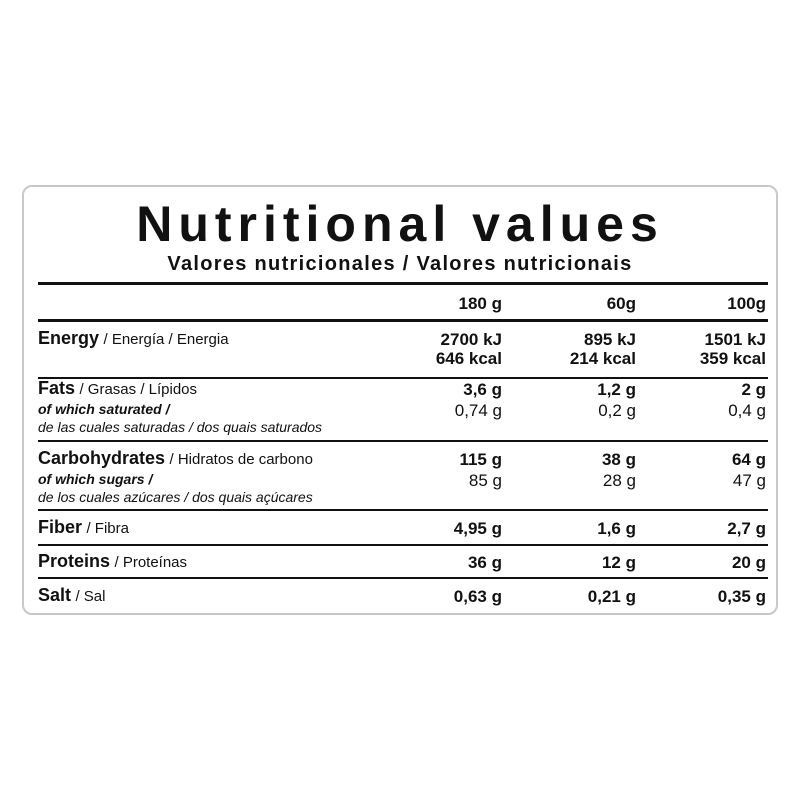 The width and height of the screenshot is (800, 800). What do you see at coordinates (753, 389) in the screenshot?
I see `value: 2 g` at bounding box center [753, 389].